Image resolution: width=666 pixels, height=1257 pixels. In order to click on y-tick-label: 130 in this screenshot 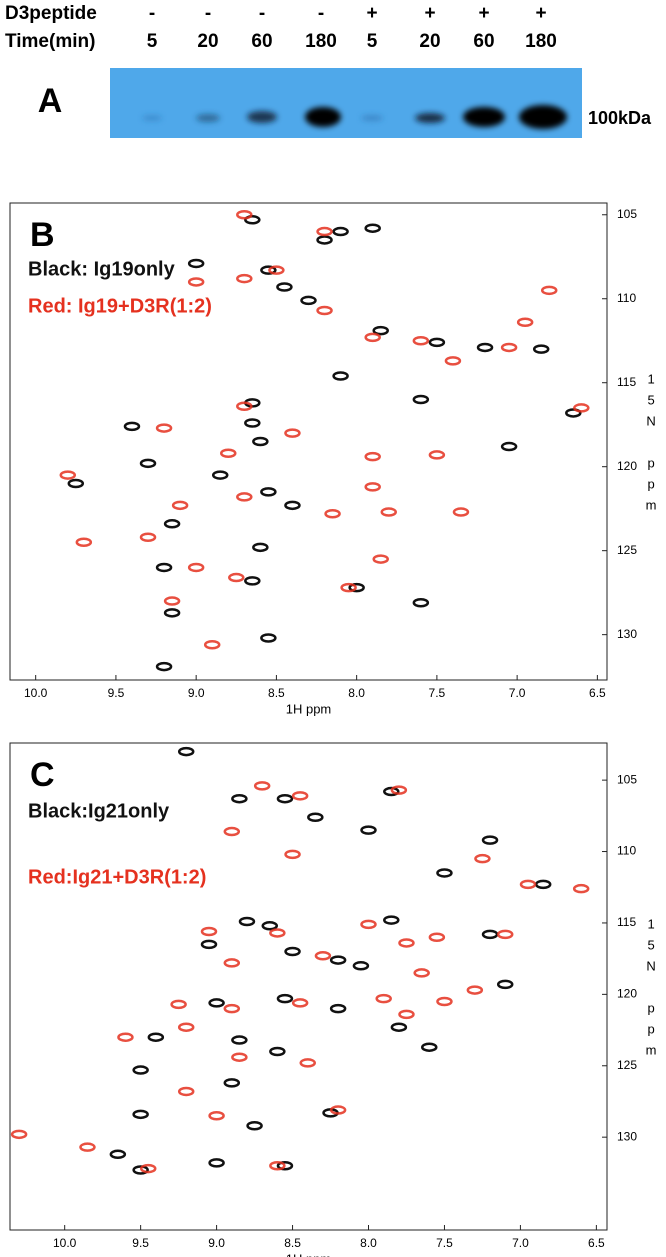, I will do `click(627, 634)`.